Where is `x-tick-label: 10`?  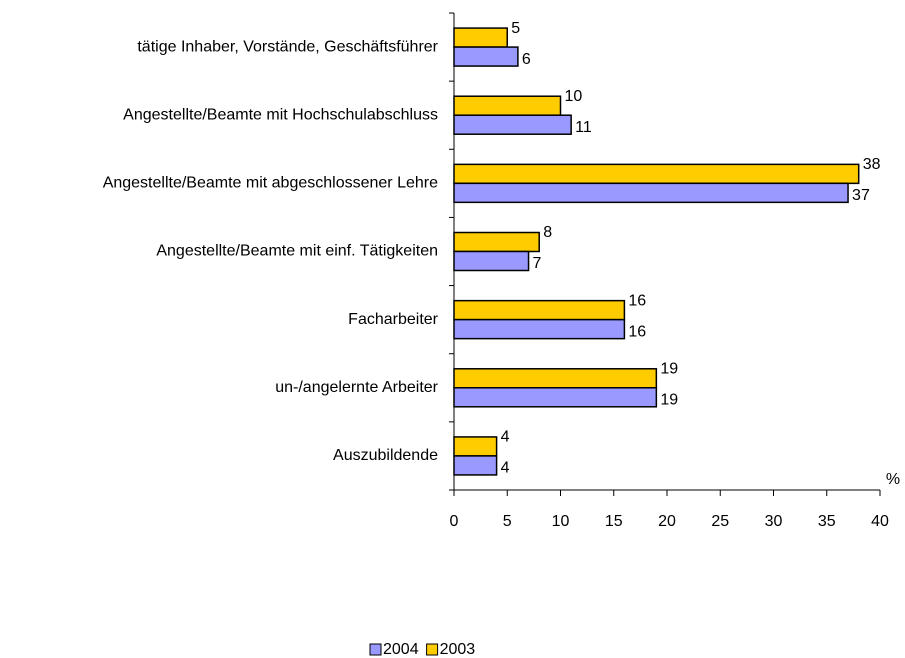
x-tick-label: 10 is located at coordinates (561, 521).